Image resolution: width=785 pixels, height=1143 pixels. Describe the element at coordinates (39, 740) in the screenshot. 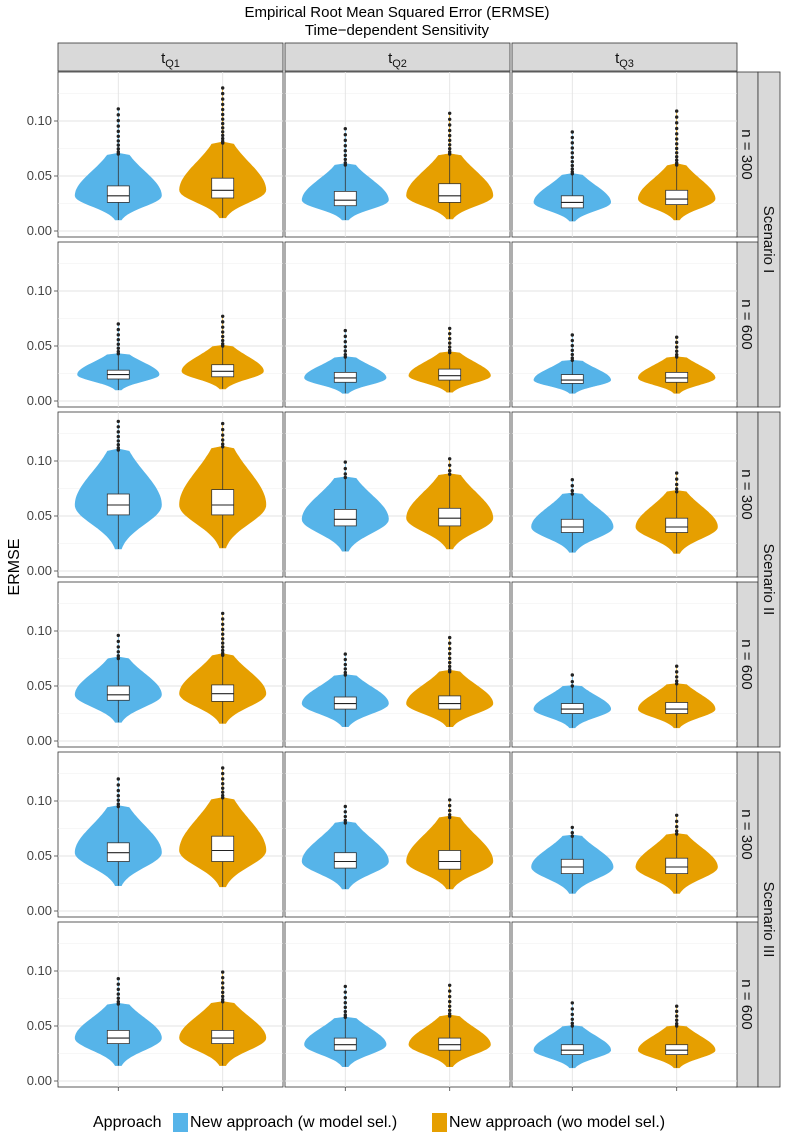

I see `y-tick-label: 0.00` at that location.